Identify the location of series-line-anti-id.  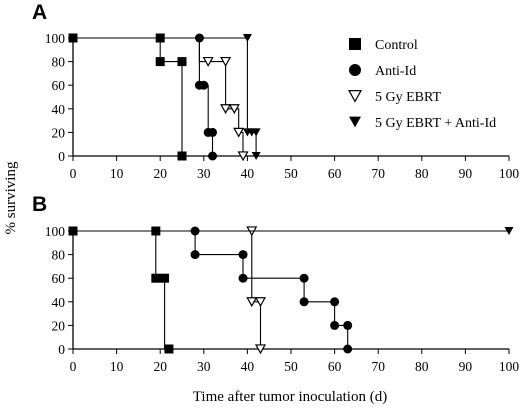
(143, 96).